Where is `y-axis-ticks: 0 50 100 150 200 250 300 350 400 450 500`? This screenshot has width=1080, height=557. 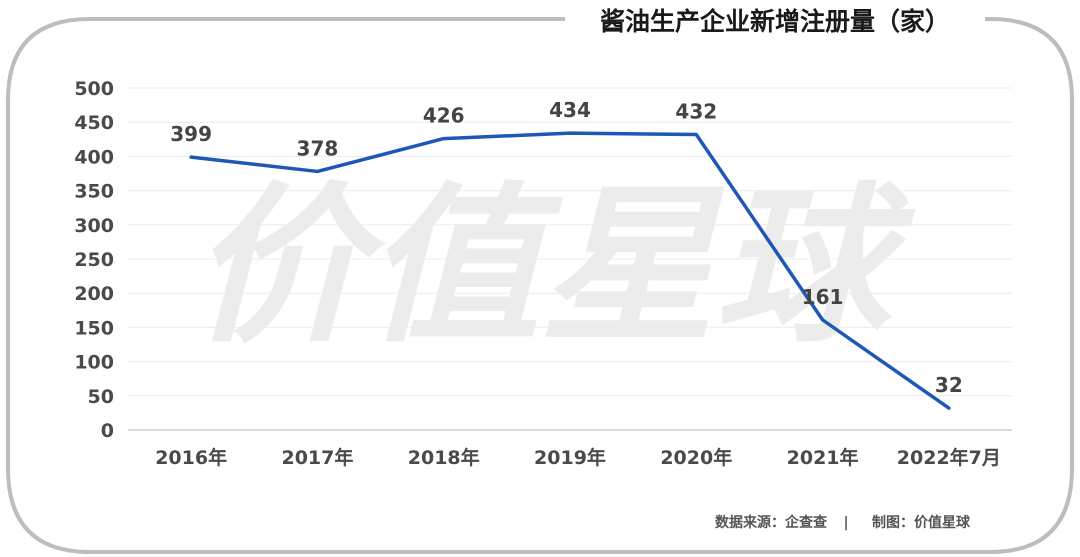
y-axis-ticks: 0 50 100 150 200 250 300 350 400 450 500 is located at coordinates (94, 260).